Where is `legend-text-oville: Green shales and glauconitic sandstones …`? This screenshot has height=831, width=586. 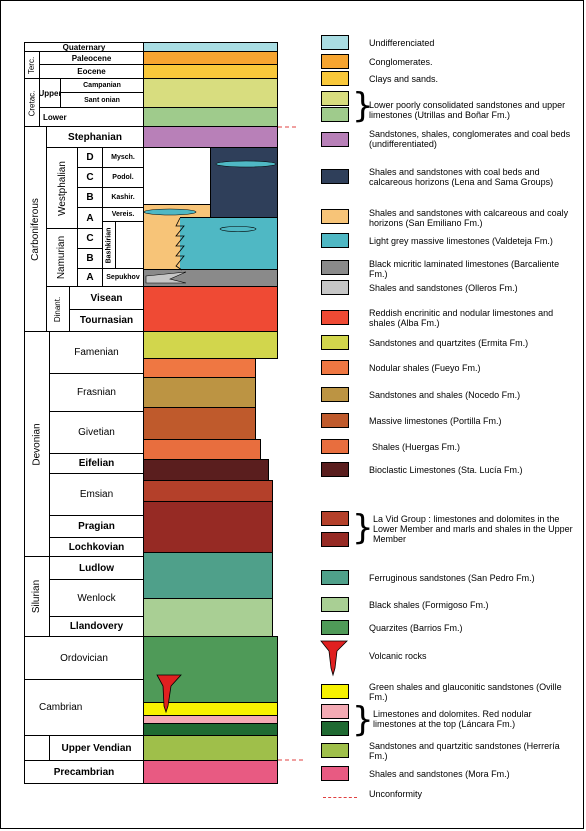 legend-text-oville: Green shales and glauconitic sandstones … is located at coordinates (465, 692).